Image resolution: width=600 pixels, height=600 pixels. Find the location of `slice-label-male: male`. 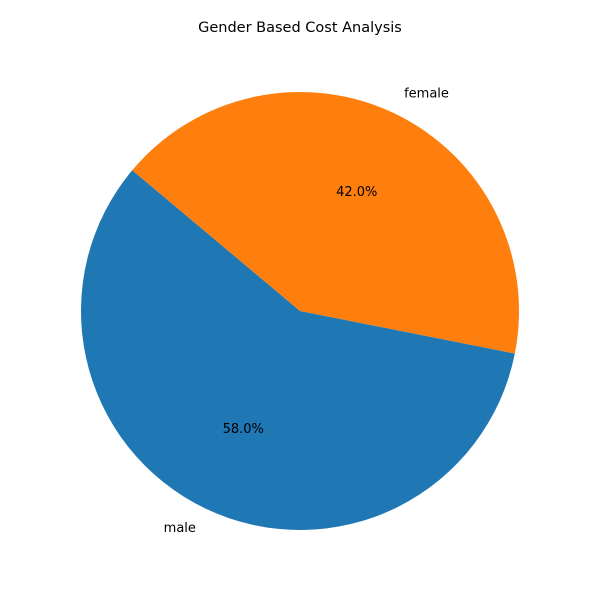

slice-label-male: male is located at coordinates (180, 528).